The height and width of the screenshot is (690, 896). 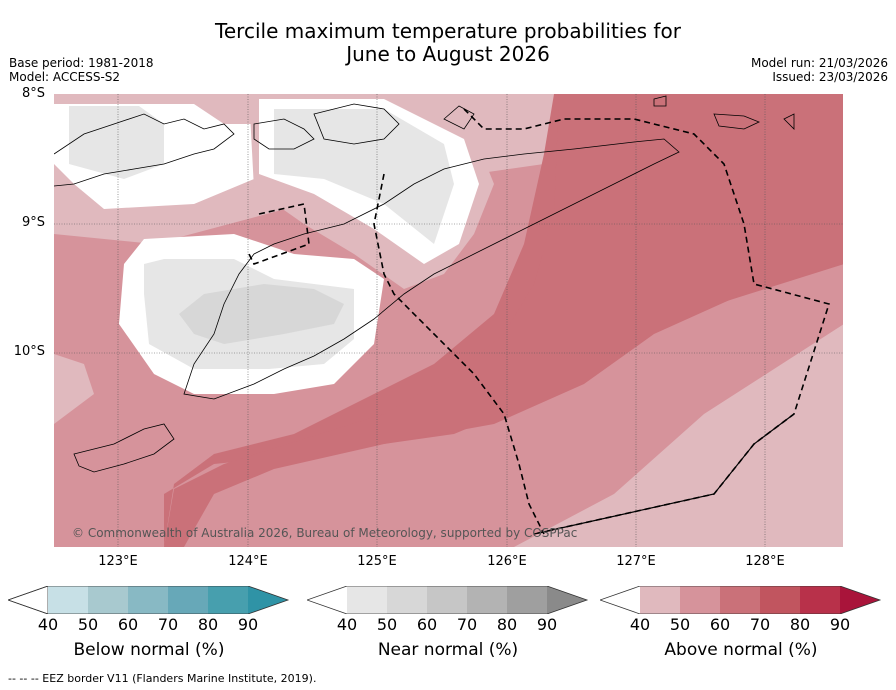 I want to click on colorbar-title-below: Below normal (%), so click(x=149, y=650).